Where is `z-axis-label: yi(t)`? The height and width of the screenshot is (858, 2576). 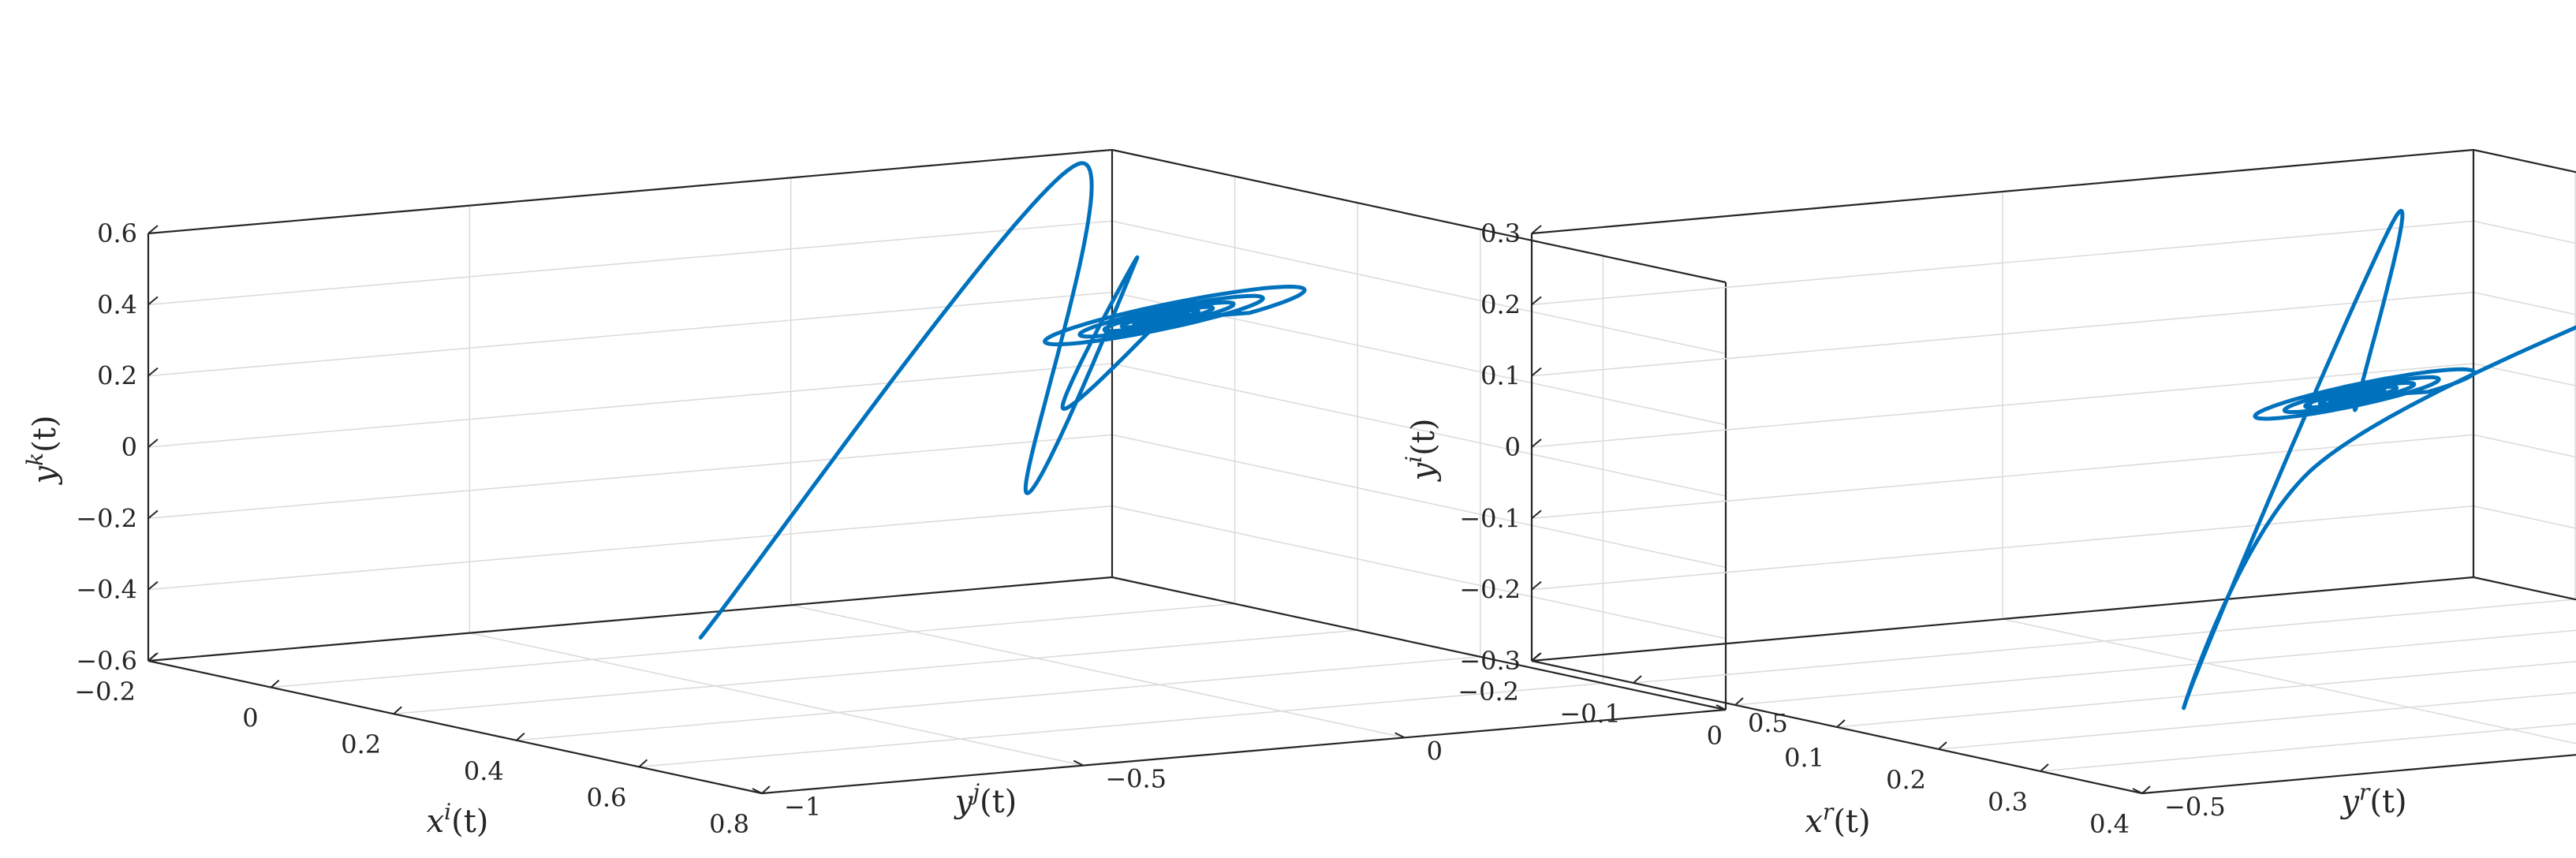 z-axis-label: yi(t) is located at coordinates (1421, 451).